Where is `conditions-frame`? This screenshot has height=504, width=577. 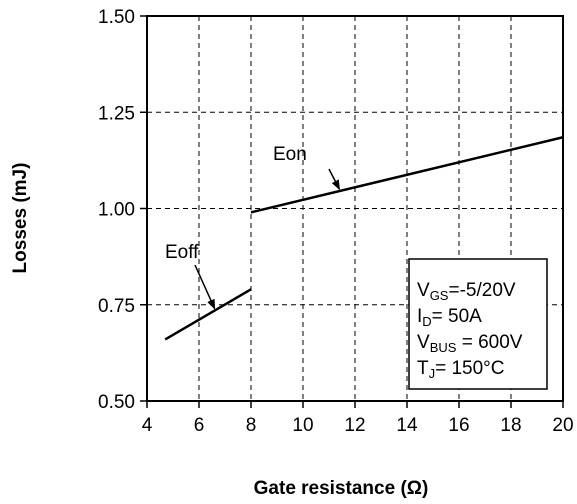 conditions-frame is located at coordinates (478, 324).